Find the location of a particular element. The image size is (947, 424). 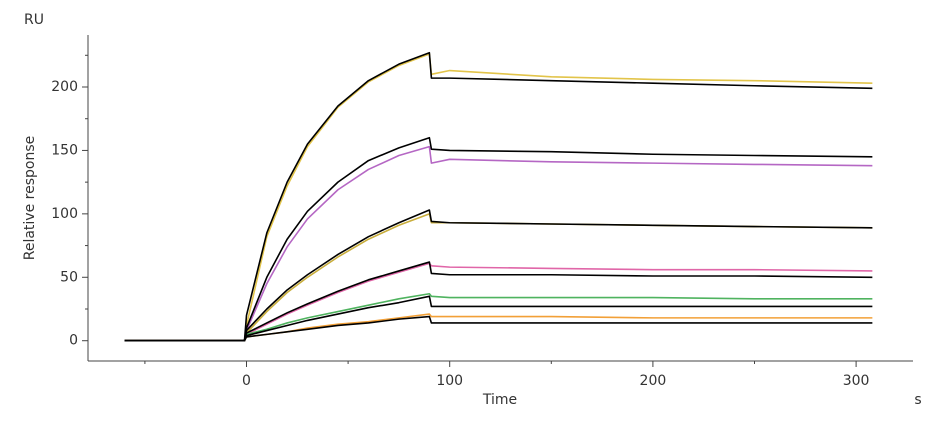

y-unit: RU is located at coordinates (34, 20).